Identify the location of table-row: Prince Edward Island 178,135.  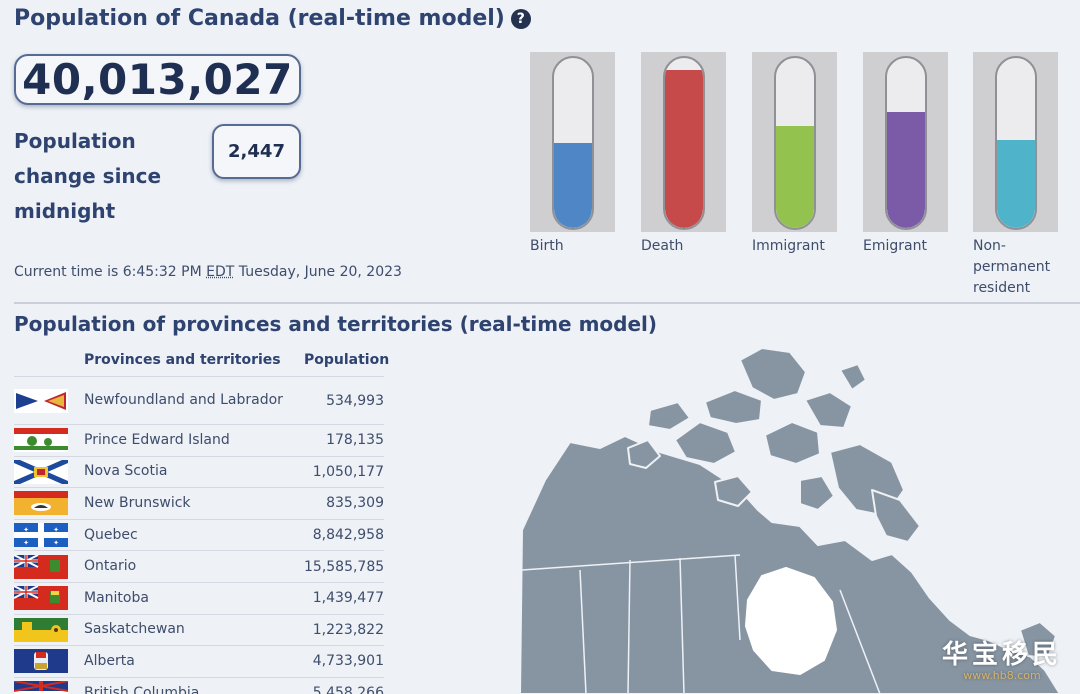
(199, 440).